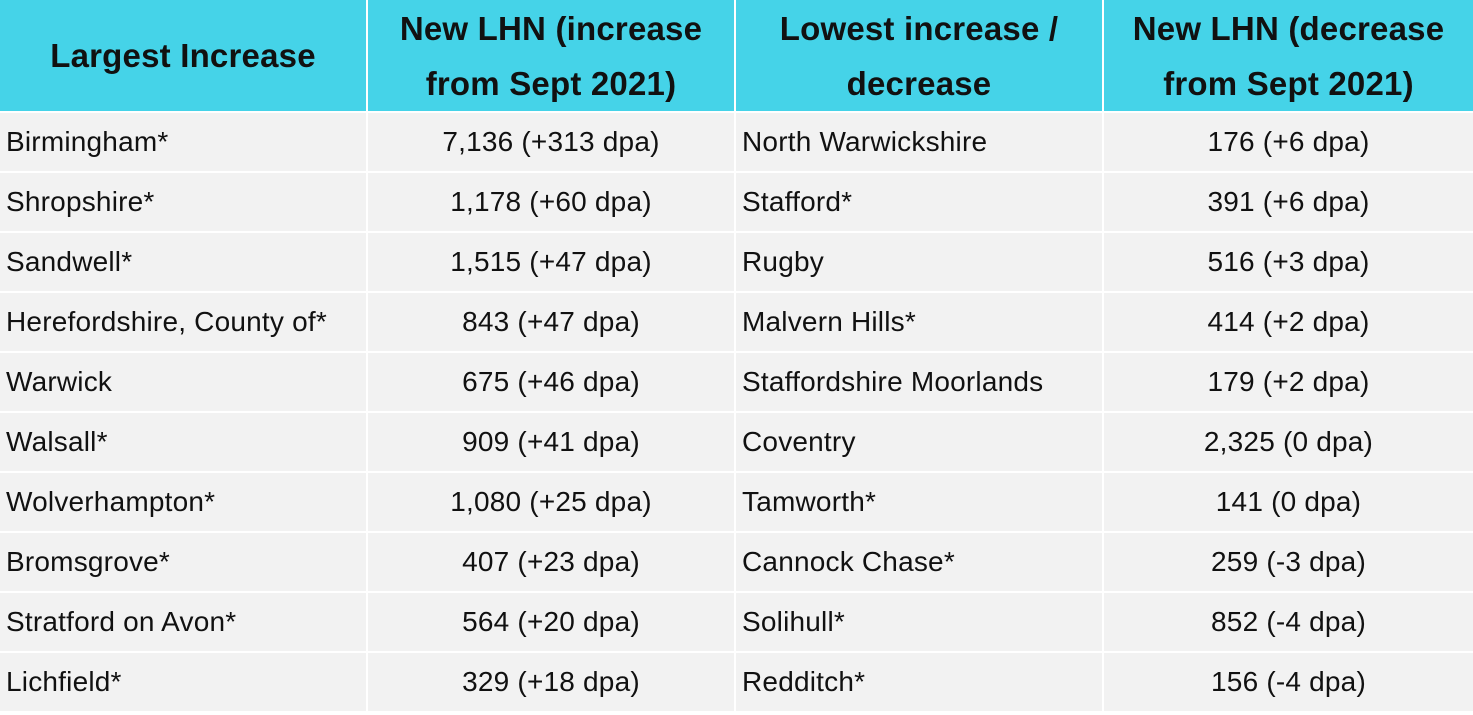 This screenshot has height=715, width=1473. I want to click on table-cell-lhn: 1,515 (+47 dpa), so click(552, 263).